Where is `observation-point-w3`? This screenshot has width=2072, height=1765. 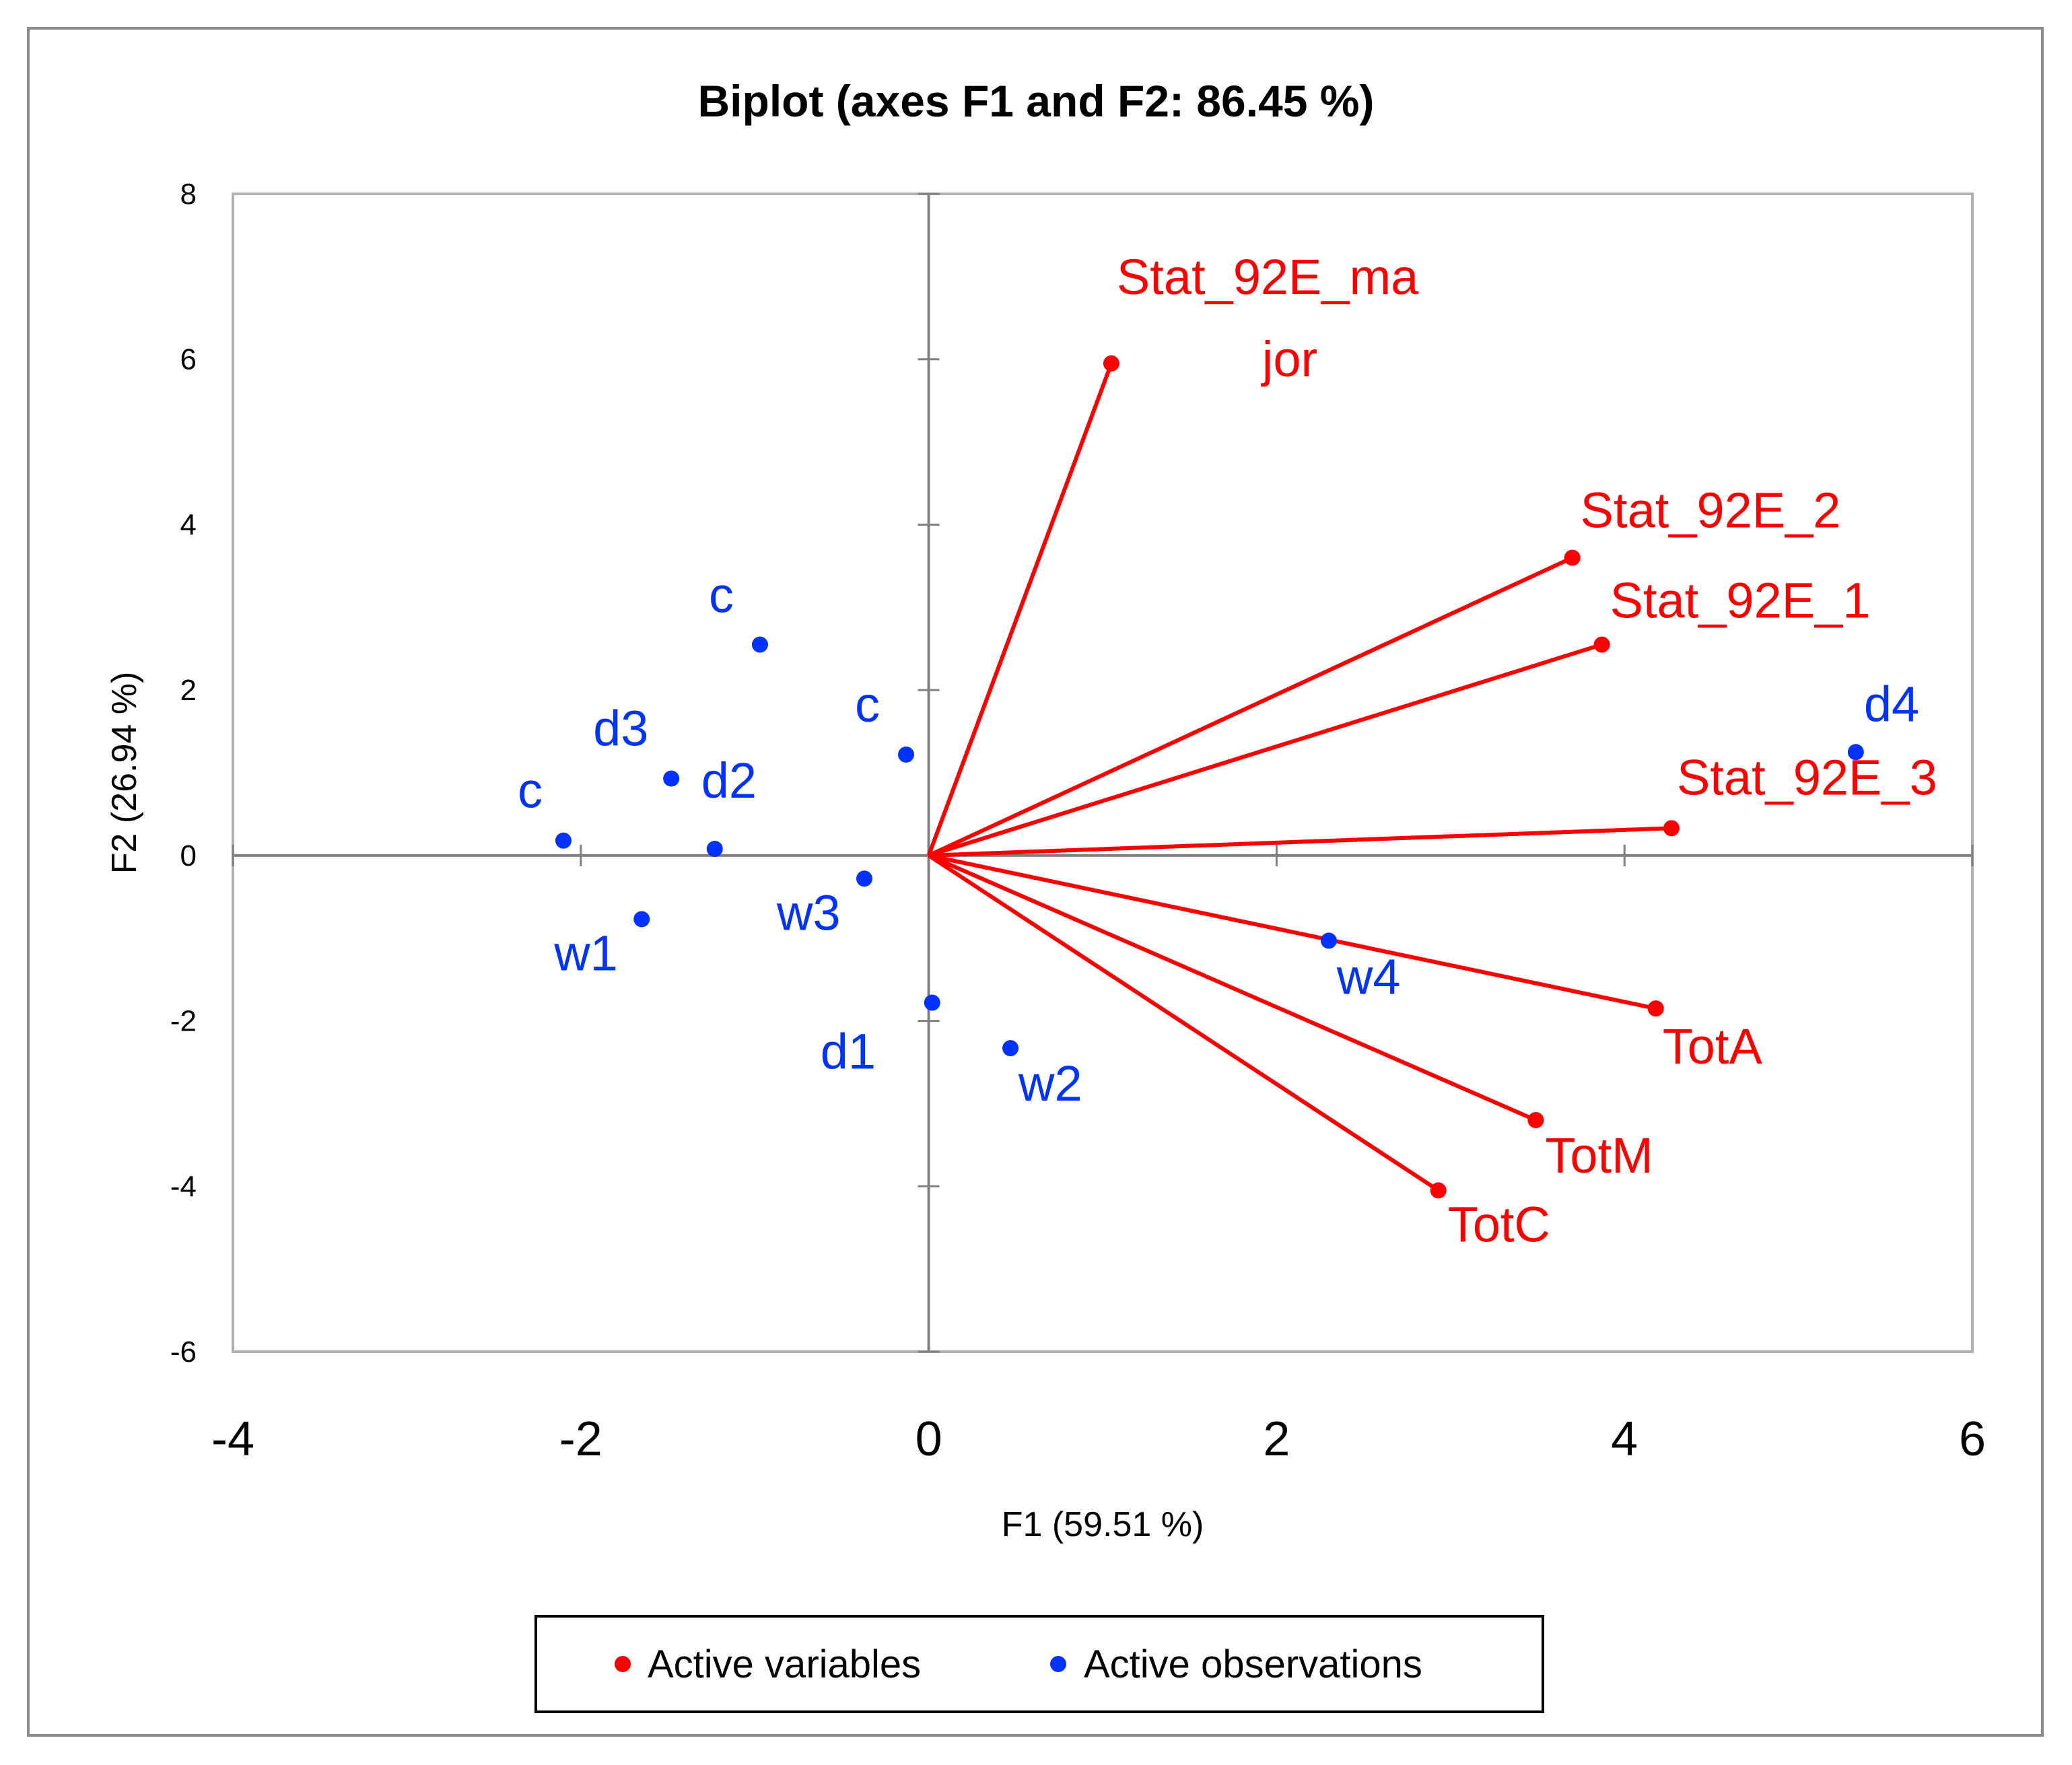 observation-point-w3 is located at coordinates (864, 878).